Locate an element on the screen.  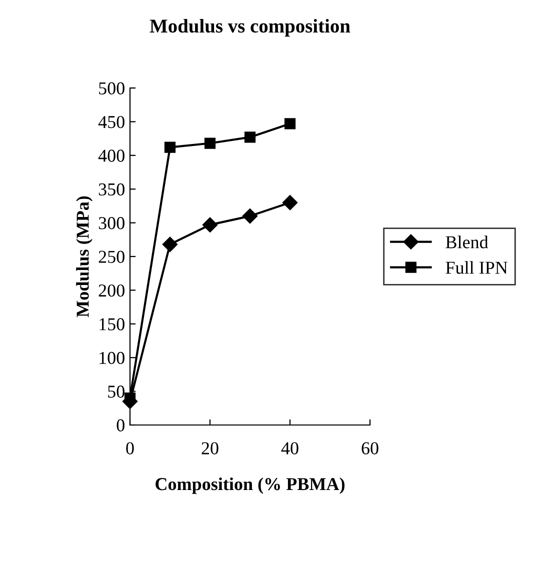
y-tick-label: 450 is located at coordinates (111, 122).